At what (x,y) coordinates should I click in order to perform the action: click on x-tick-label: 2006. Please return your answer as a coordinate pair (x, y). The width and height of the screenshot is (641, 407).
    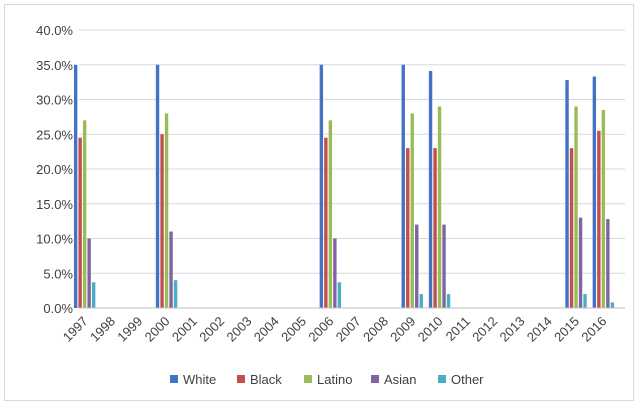
    Looking at the image, I should click on (320, 329).